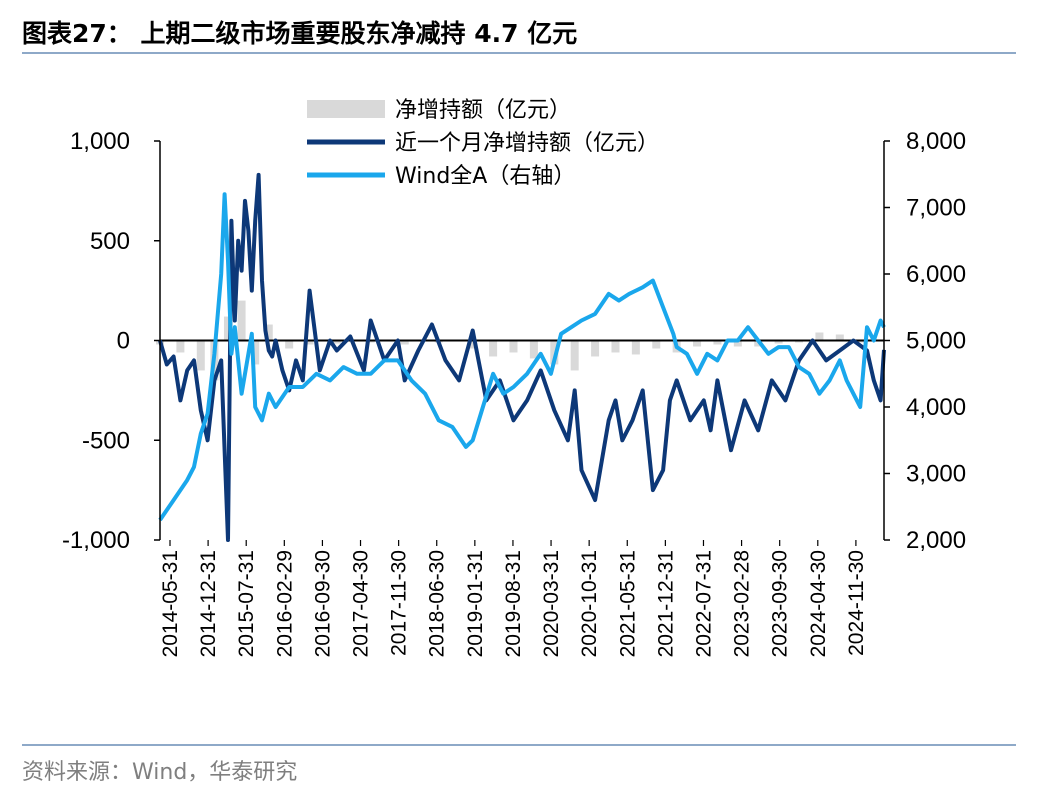 Image resolution: width=1048 pixels, height=792 pixels. What do you see at coordinates (170, 603) in the screenshot?
I see `x-tick-label: 2014-05-31` at bounding box center [170, 603].